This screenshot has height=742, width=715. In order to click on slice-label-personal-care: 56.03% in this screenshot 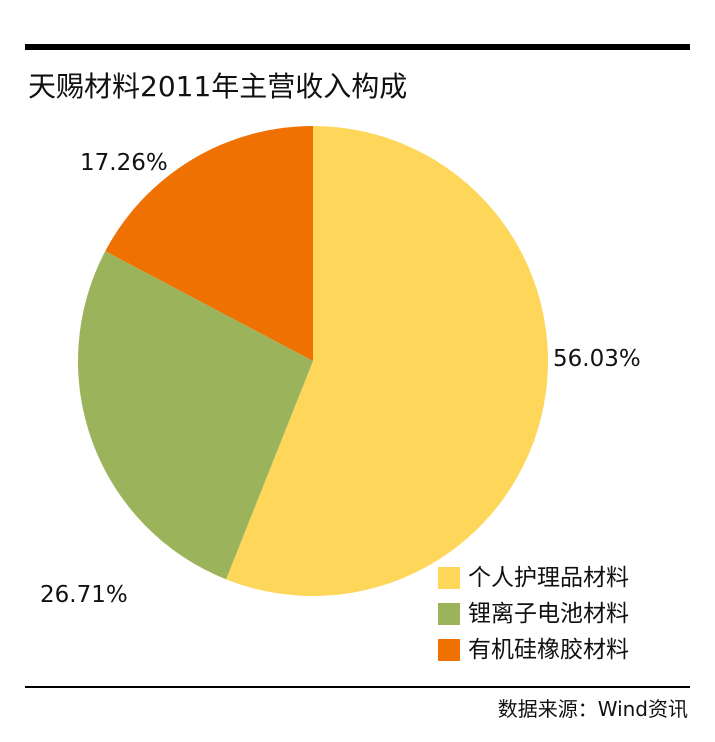, I will do `click(597, 359)`.